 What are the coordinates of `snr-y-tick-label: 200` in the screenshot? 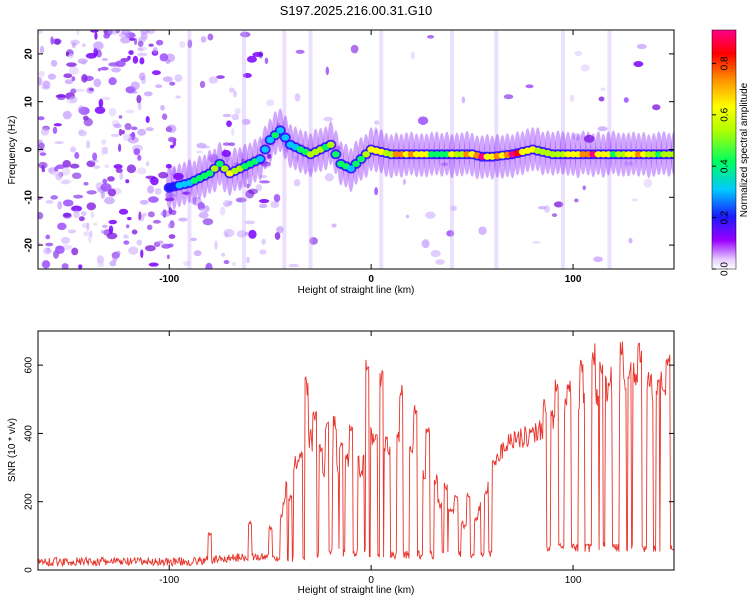 It's located at (29, 501).